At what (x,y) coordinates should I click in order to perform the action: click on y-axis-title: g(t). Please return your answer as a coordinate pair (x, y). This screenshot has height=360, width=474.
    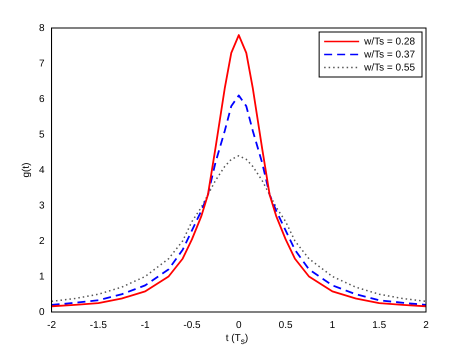
    Looking at the image, I should click on (26, 170).